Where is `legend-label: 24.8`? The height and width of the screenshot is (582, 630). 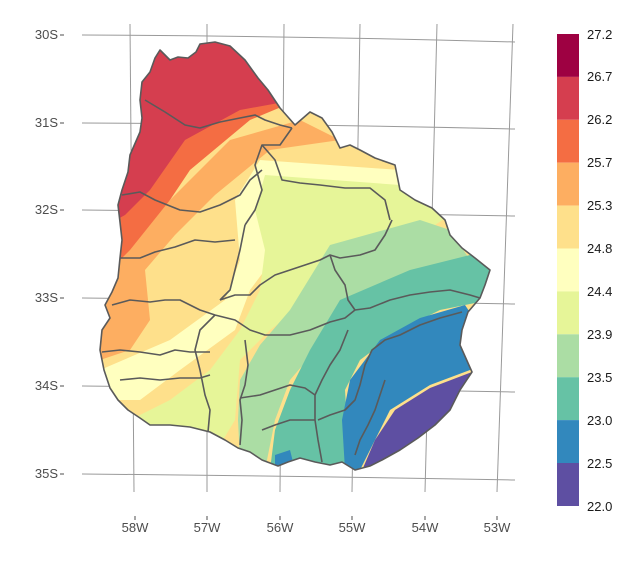
legend-label: 24.8 is located at coordinates (599, 248).